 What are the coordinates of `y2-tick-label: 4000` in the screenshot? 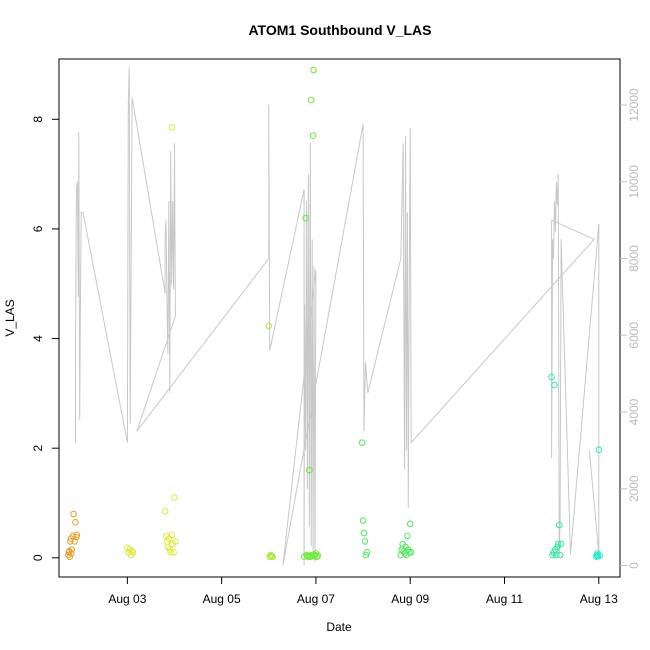 It's located at (634, 411).